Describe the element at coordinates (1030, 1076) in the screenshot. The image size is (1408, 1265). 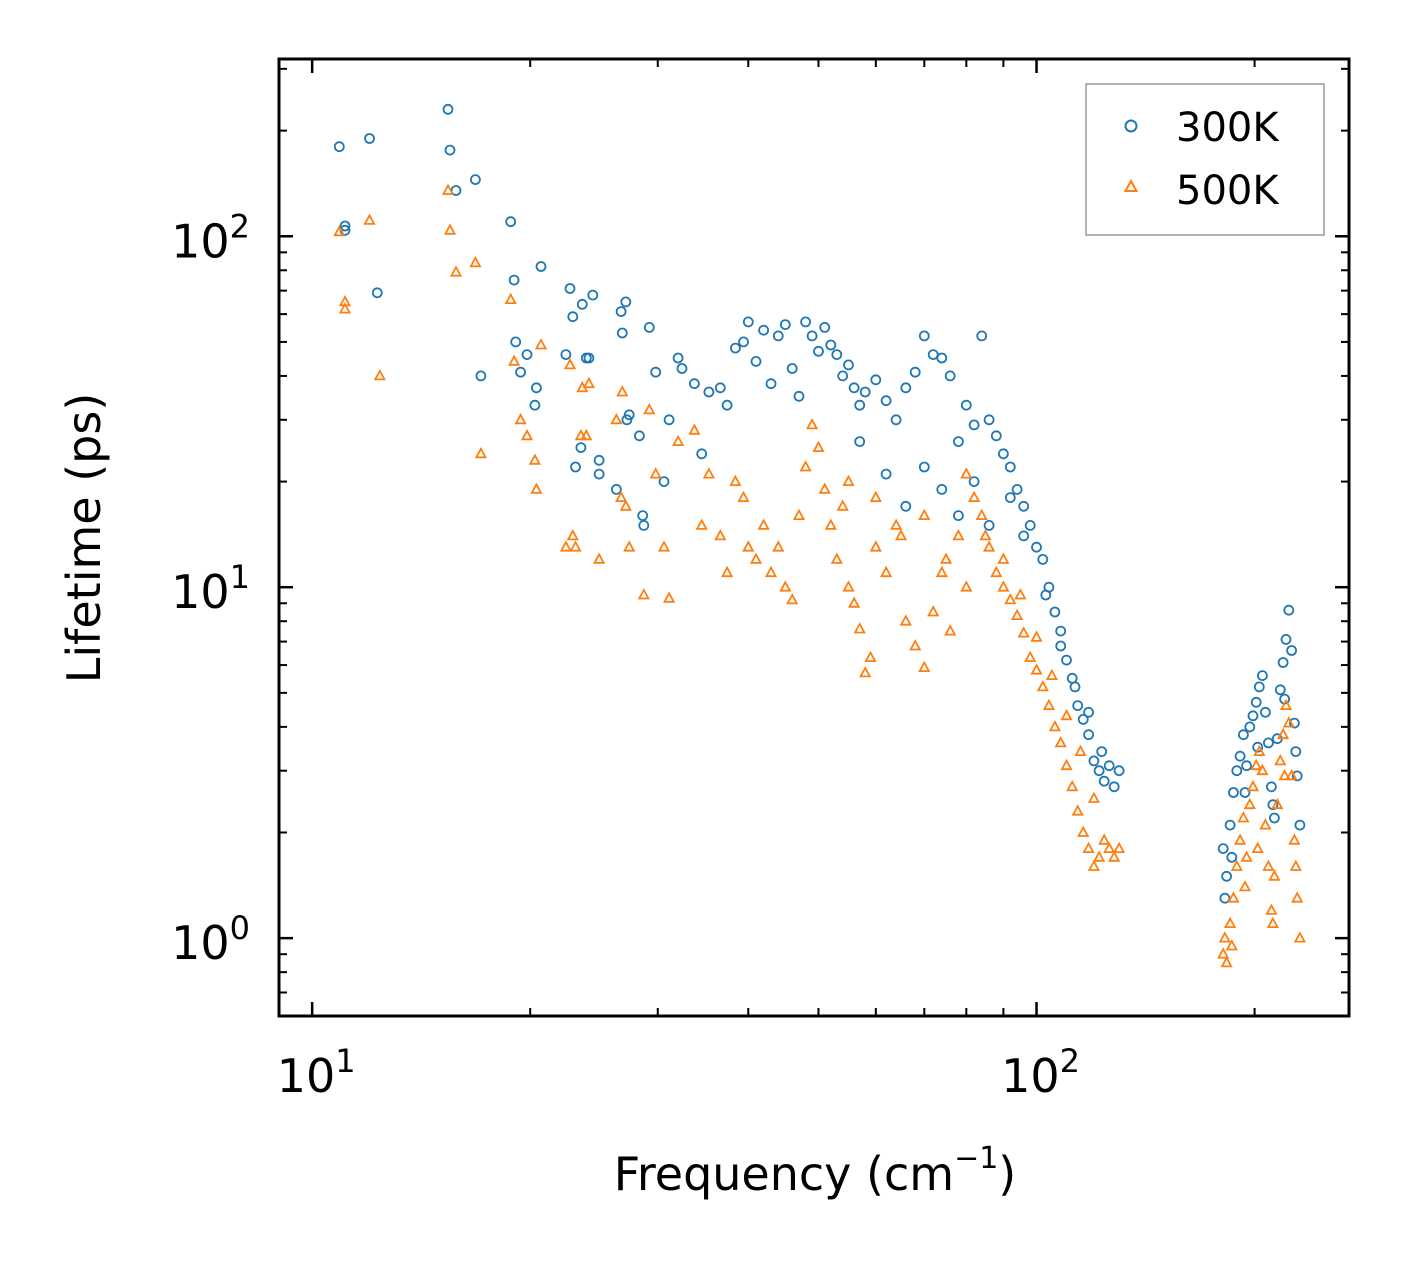
I see `x-tick-label-base: 10` at that location.